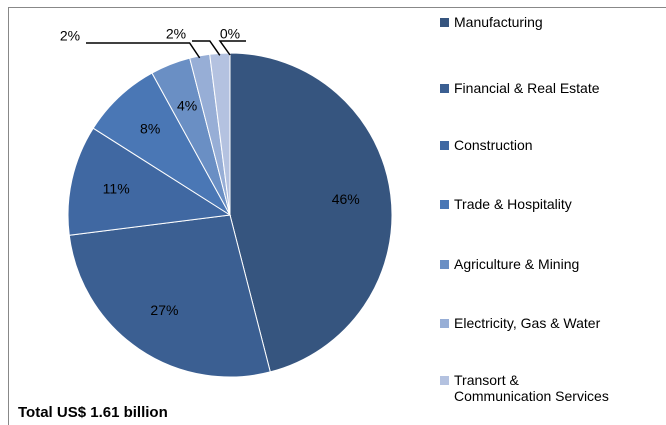 The width and height of the screenshot is (666, 425). I want to click on legend-label: Transort & Communication Services, so click(531, 388).